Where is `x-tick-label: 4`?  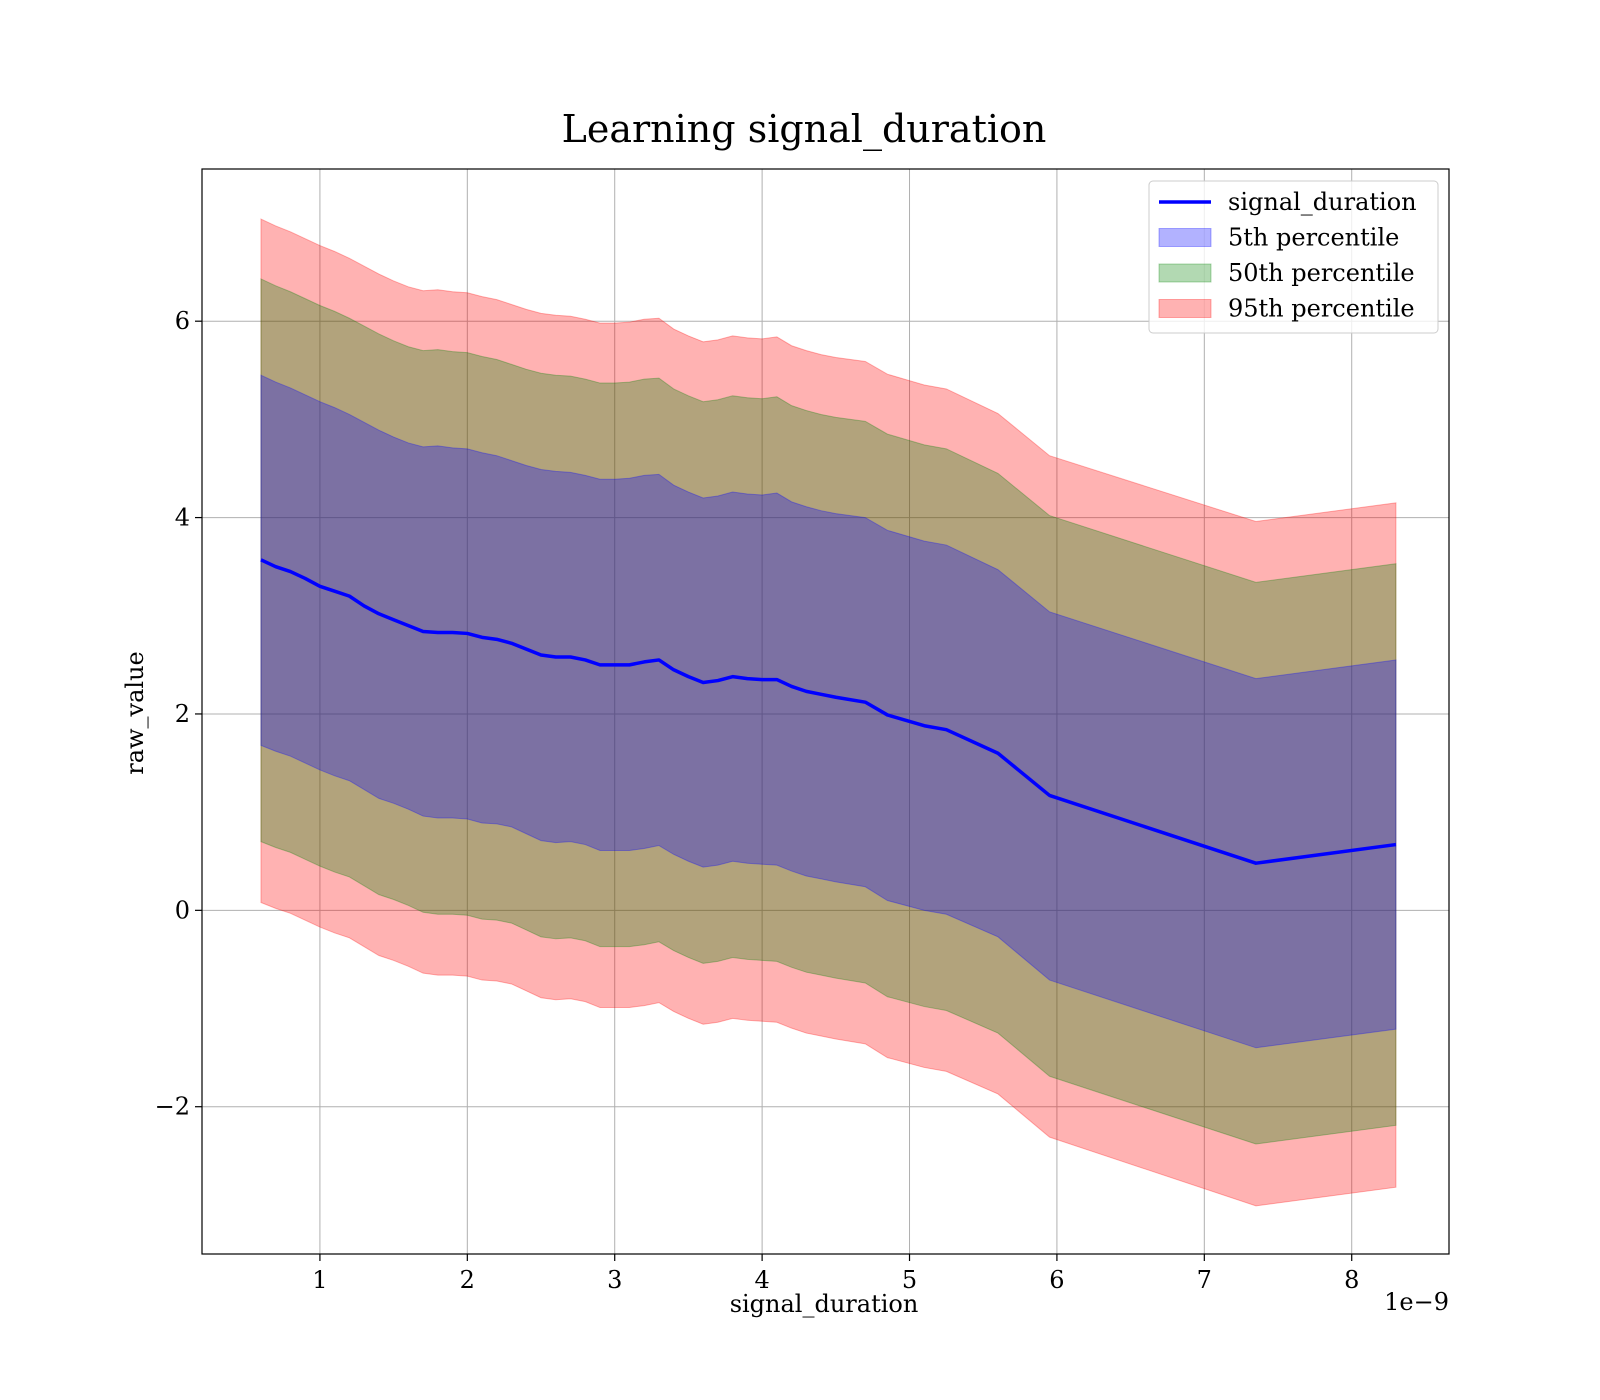 x-tick-label: 4 is located at coordinates (761, 1280).